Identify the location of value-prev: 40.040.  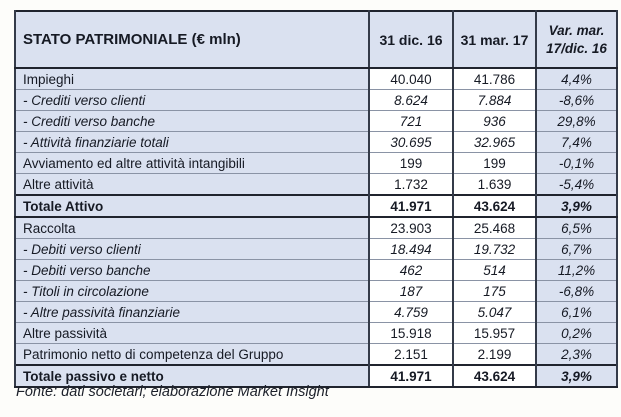
(411, 78).